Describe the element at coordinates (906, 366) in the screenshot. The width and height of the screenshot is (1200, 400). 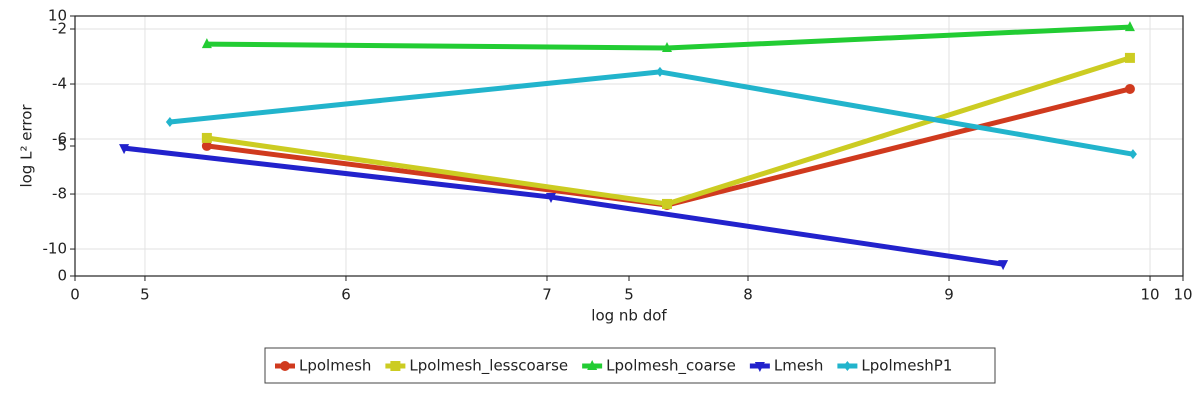
I see `legend-label: LpolmeshP1` at that location.